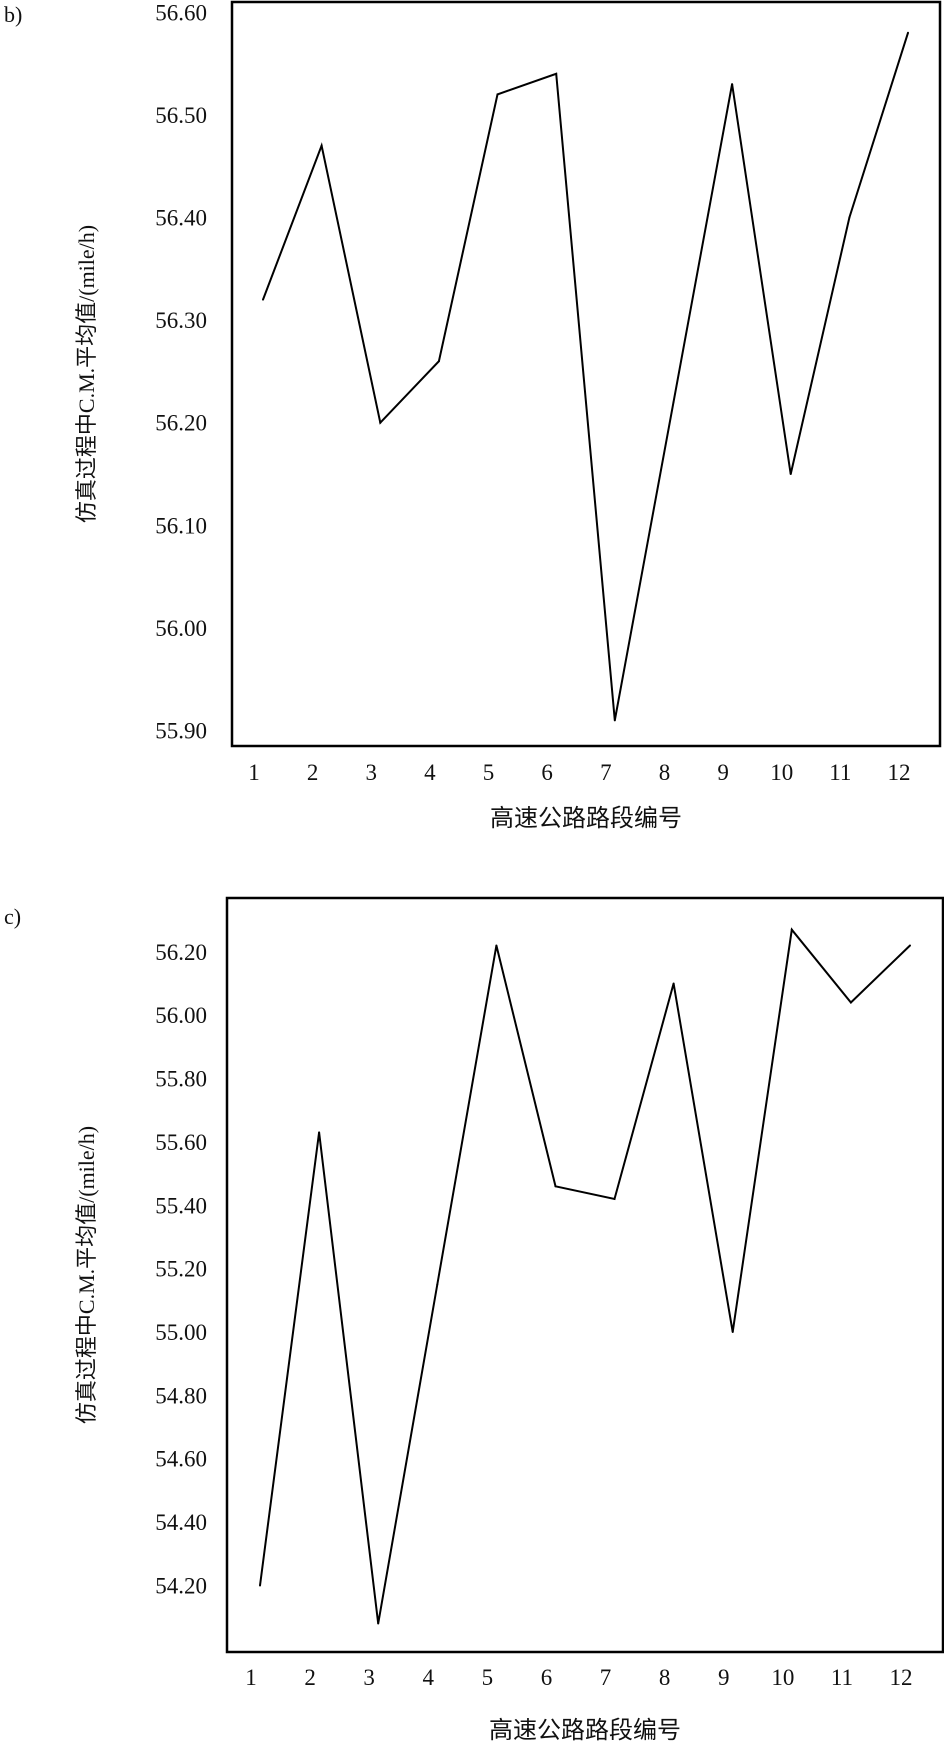 The image size is (944, 1744). Describe the element at coordinates (181, 1205) in the screenshot. I see `y-tick-label: 55.40` at that location.